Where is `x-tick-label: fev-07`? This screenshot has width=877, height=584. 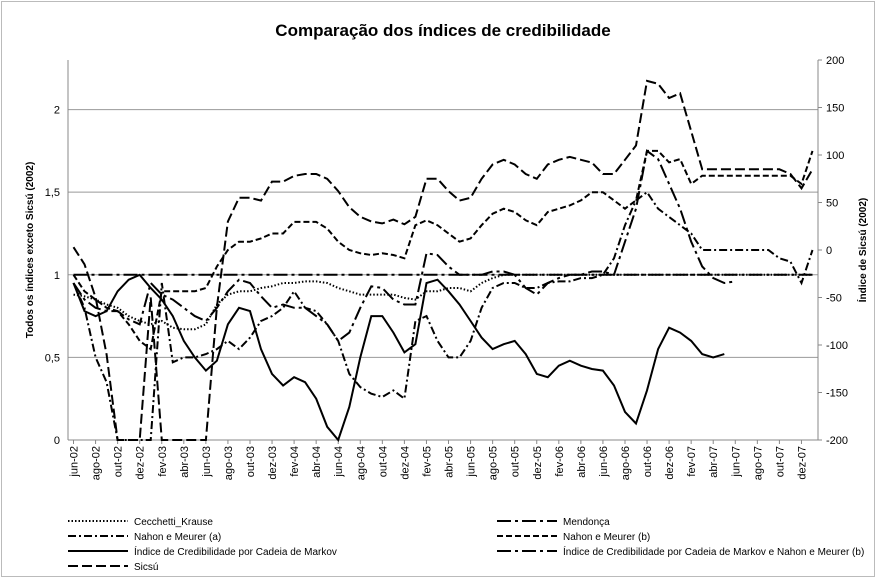
x-tick-label: fev-07 is located at coordinates (692, 461).